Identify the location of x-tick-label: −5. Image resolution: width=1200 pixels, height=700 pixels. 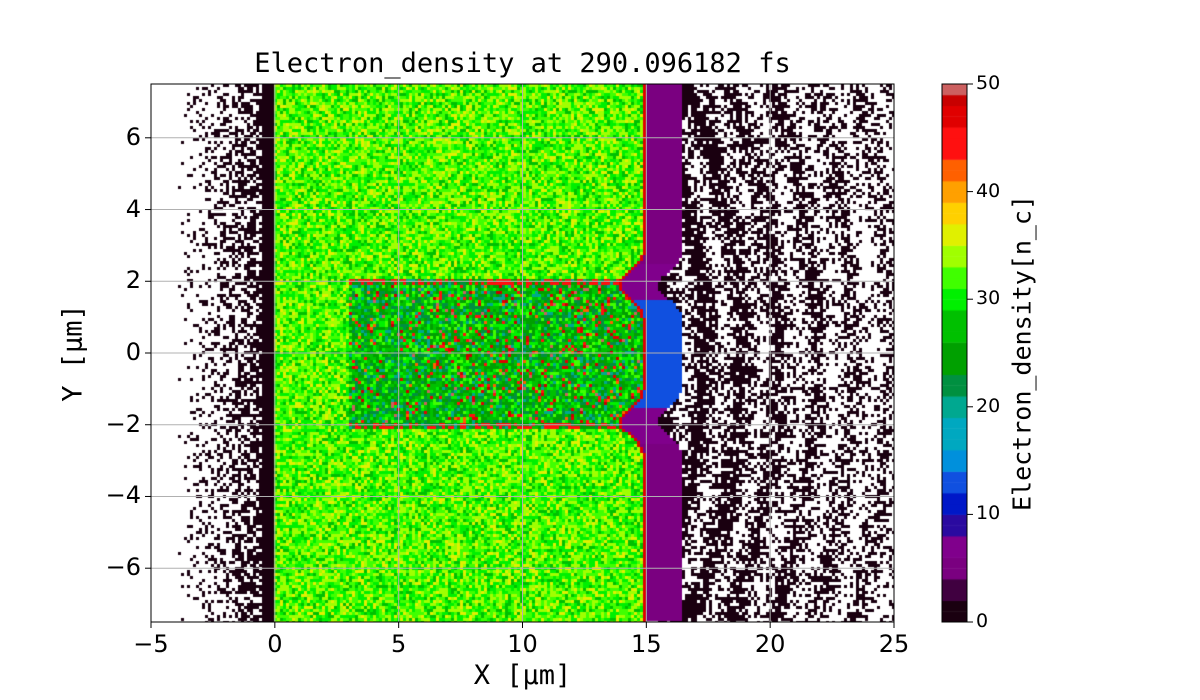
(151, 644).